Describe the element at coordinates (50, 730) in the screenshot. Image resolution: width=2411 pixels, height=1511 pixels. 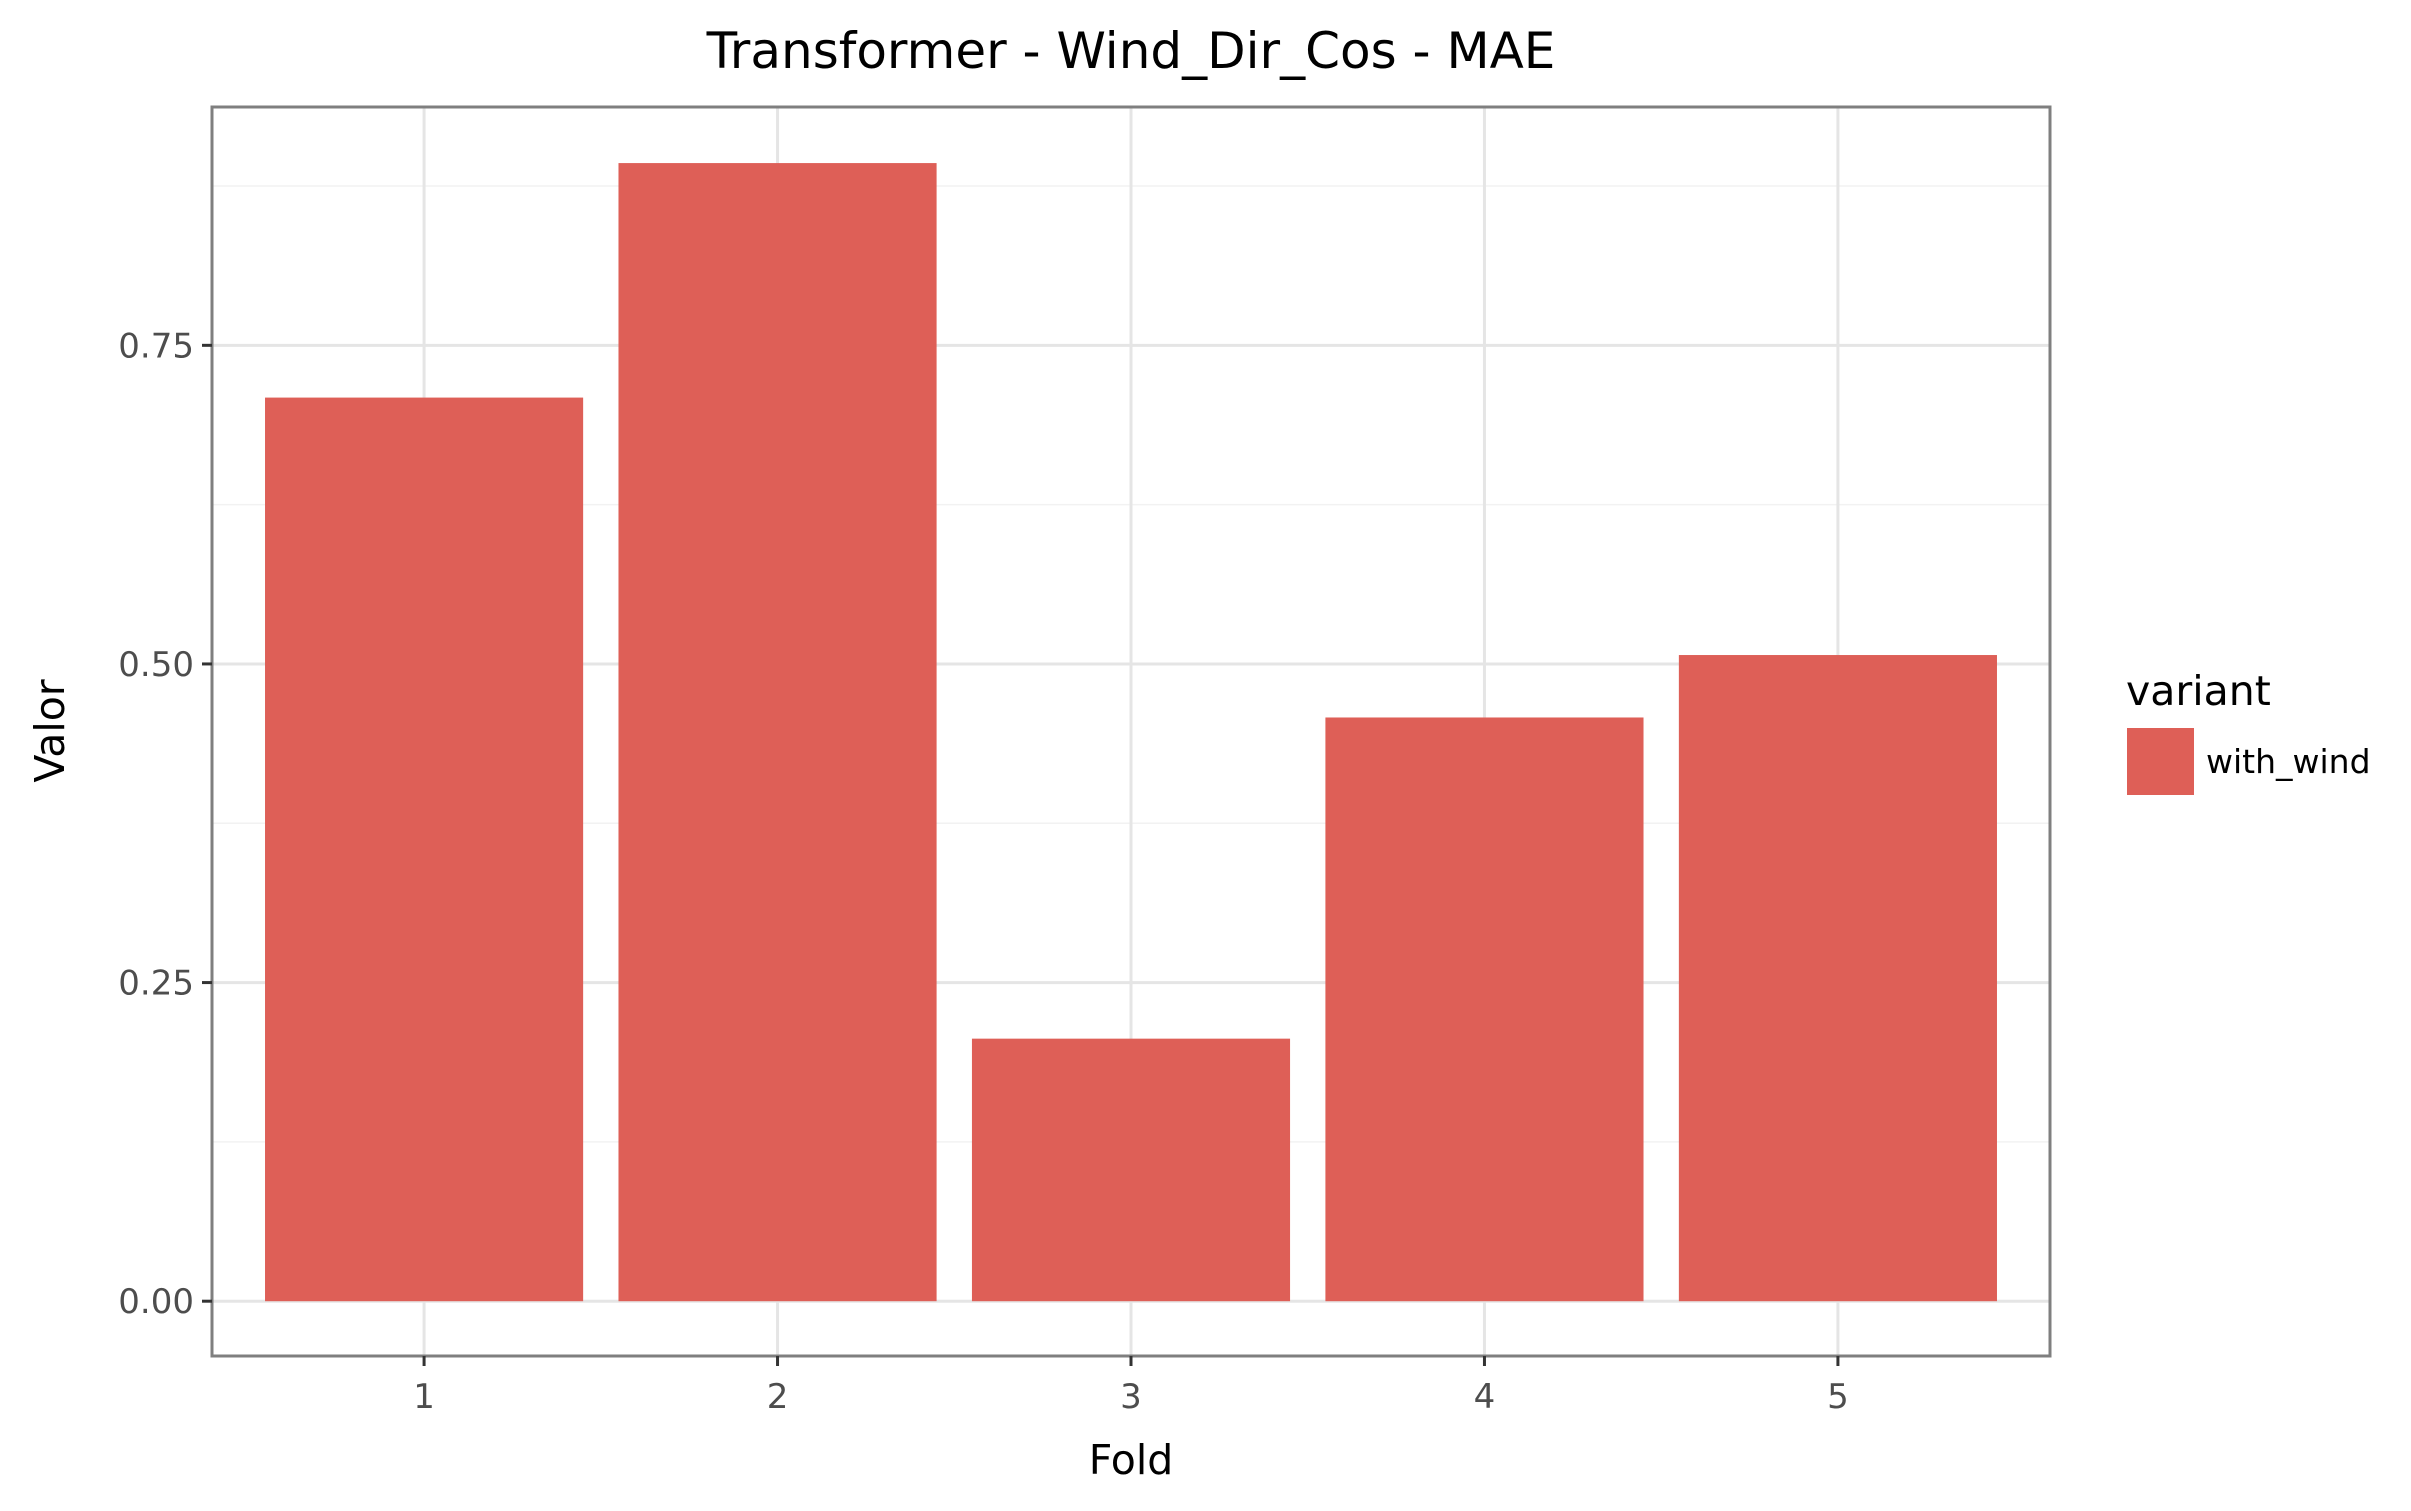
I see `y-axis-title: Valor` at that location.